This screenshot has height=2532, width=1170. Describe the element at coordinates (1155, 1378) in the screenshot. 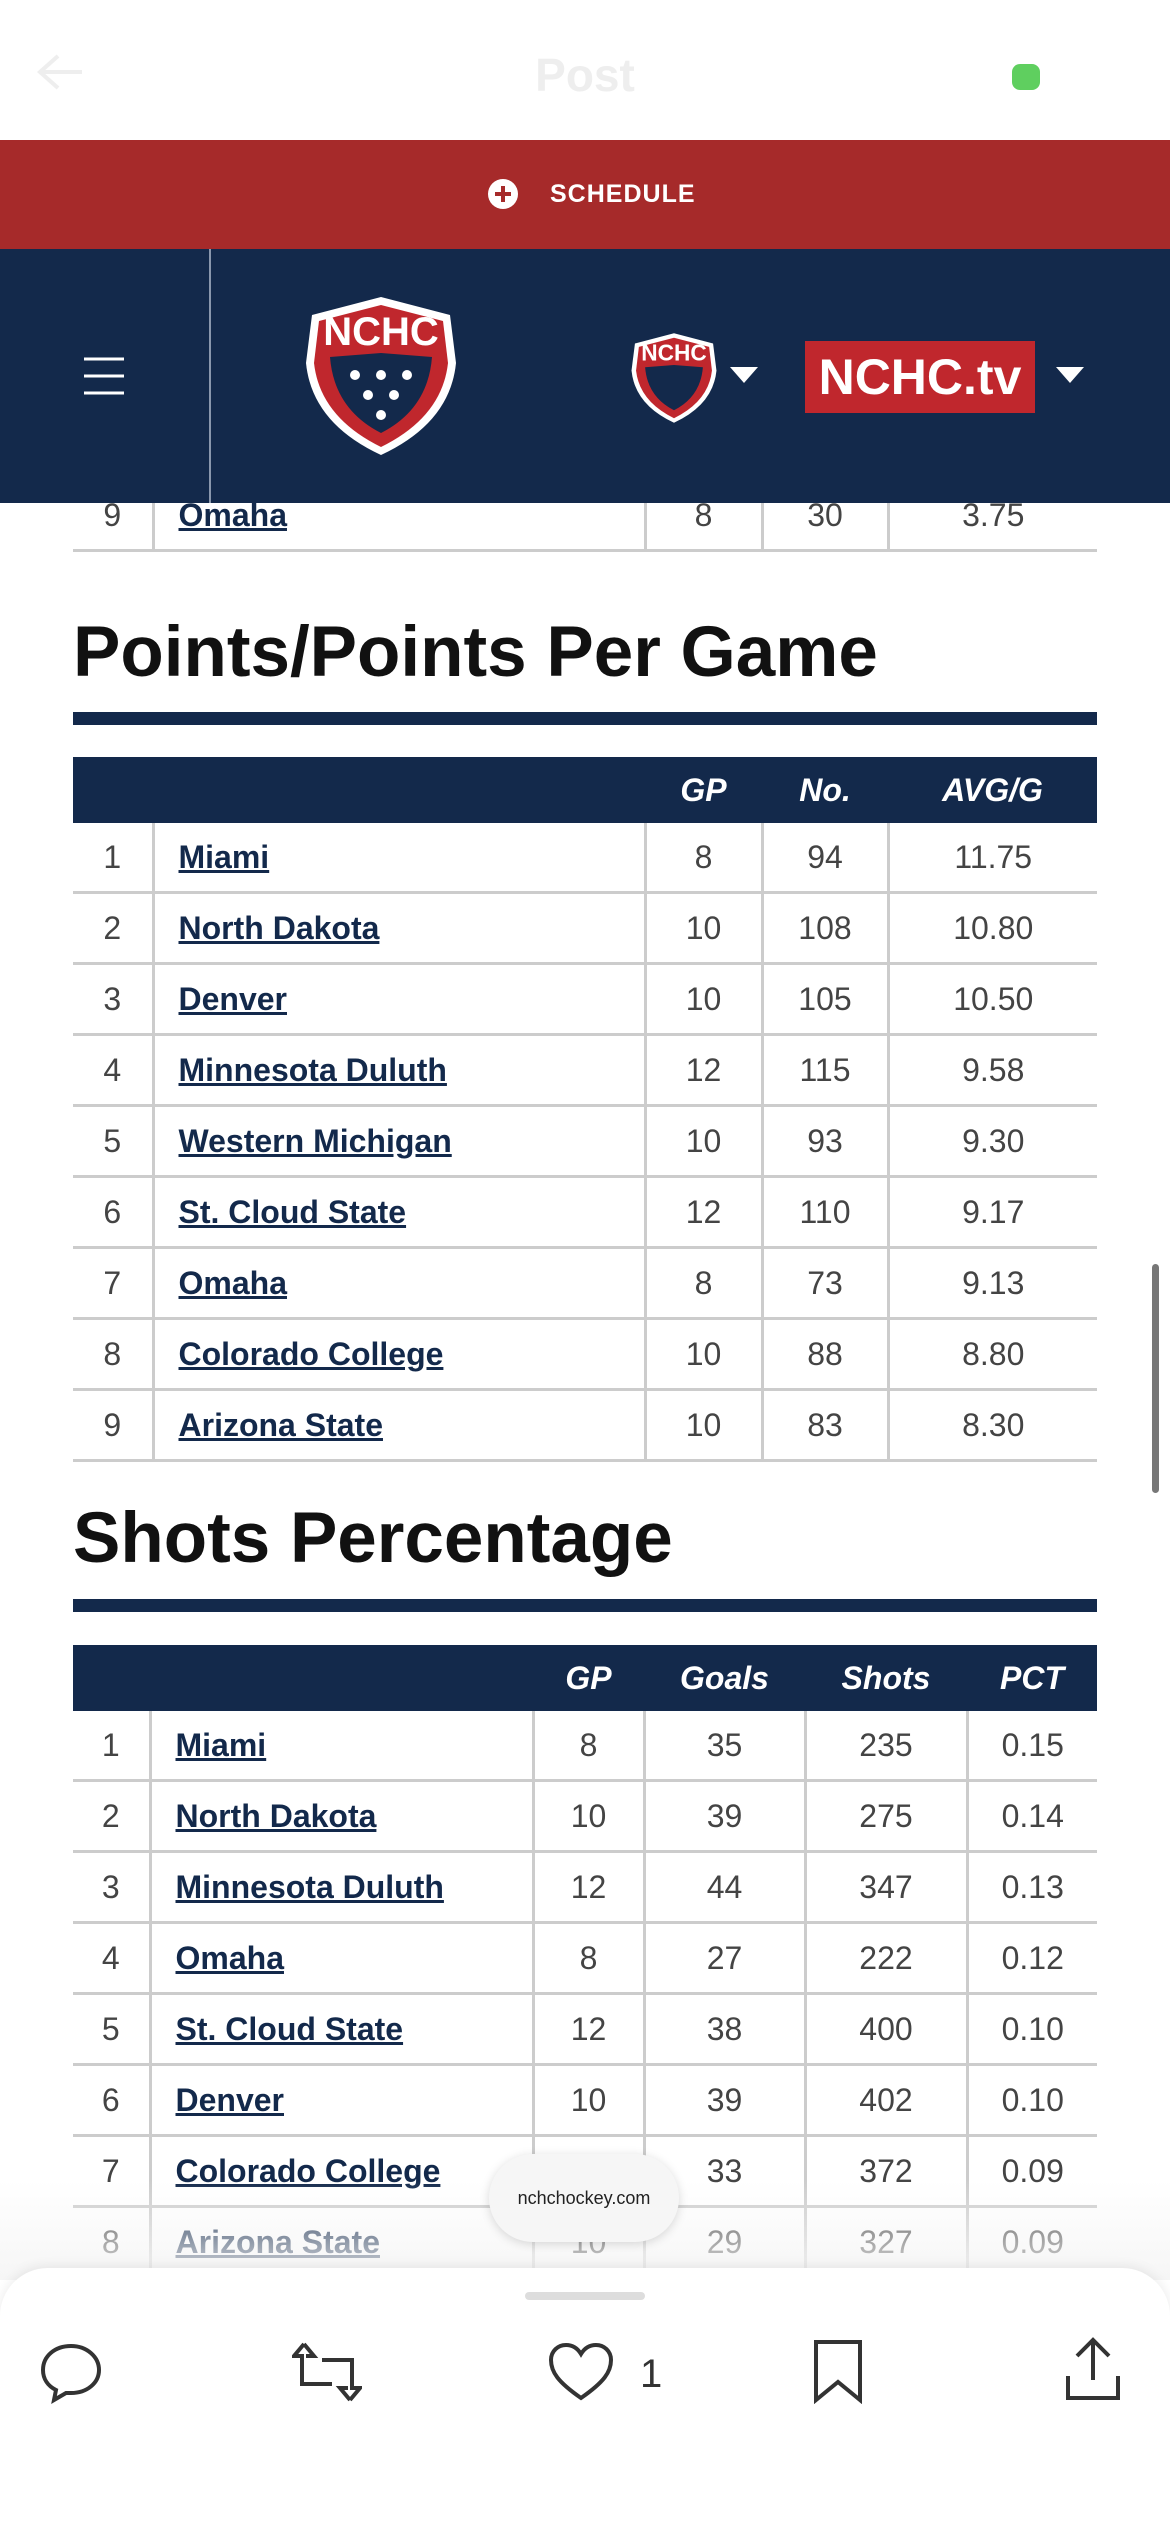

I see `scroll-indicator` at that location.